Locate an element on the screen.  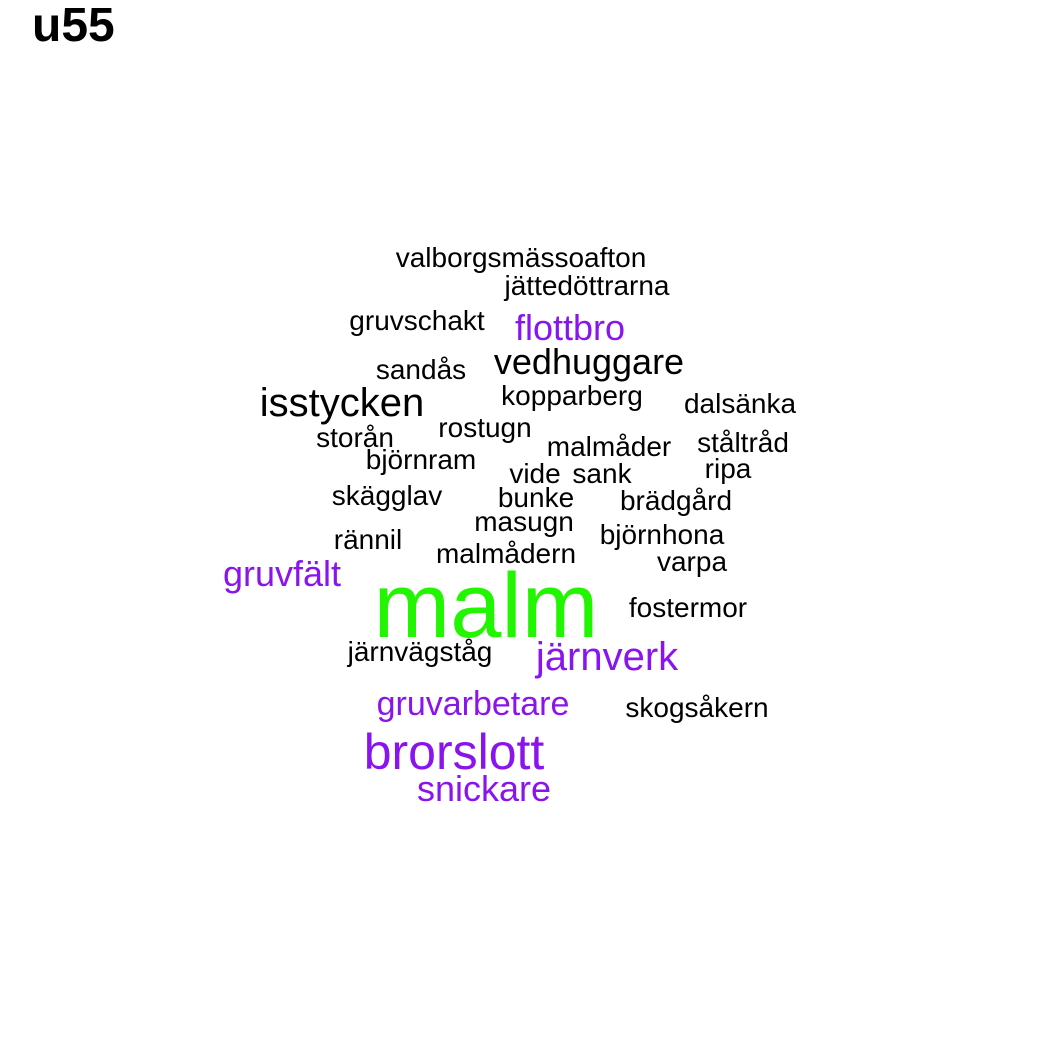
word-flottbro: flottbro is located at coordinates (570, 327).